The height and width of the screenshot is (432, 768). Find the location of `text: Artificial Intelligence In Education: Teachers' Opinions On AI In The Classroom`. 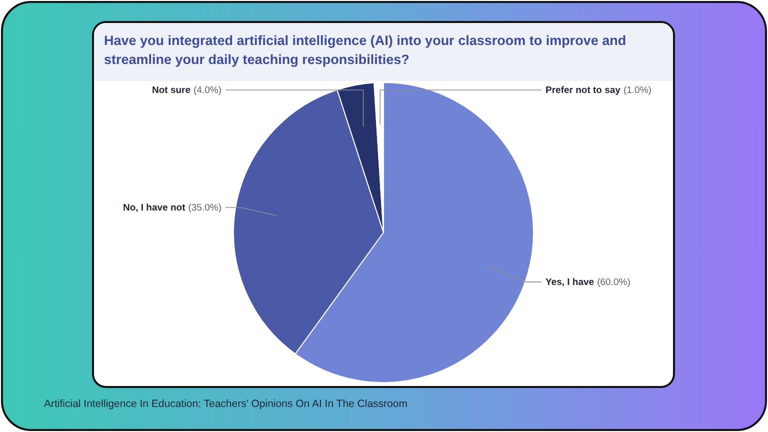

text: Artificial Intelligence In Education: Teachers' Opinions On AI In The Classroom is located at coordinates (226, 404).